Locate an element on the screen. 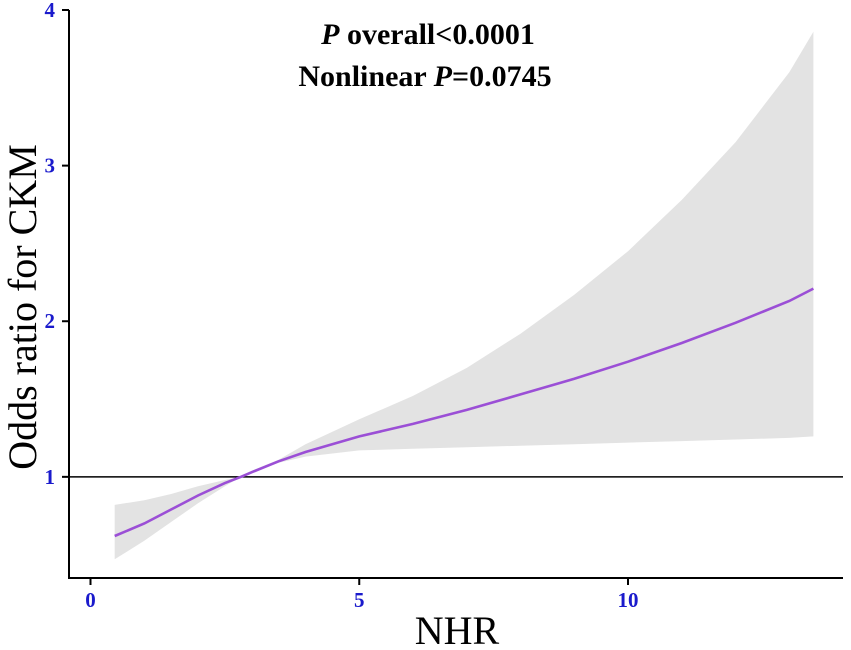 The image size is (851, 650). x-tick-label: 0 is located at coordinates (90, 600).